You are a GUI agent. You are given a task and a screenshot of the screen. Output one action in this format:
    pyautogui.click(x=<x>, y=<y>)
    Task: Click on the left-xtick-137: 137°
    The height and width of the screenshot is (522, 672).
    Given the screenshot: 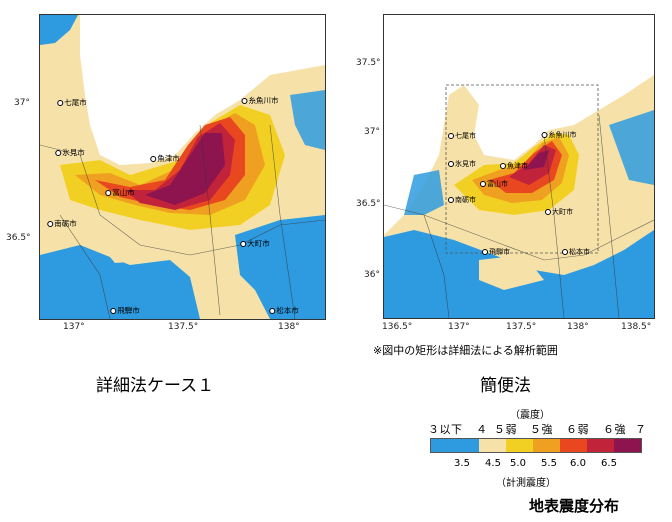 What is the action you would take?
    pyautogui.click(x=74, y=327)
    